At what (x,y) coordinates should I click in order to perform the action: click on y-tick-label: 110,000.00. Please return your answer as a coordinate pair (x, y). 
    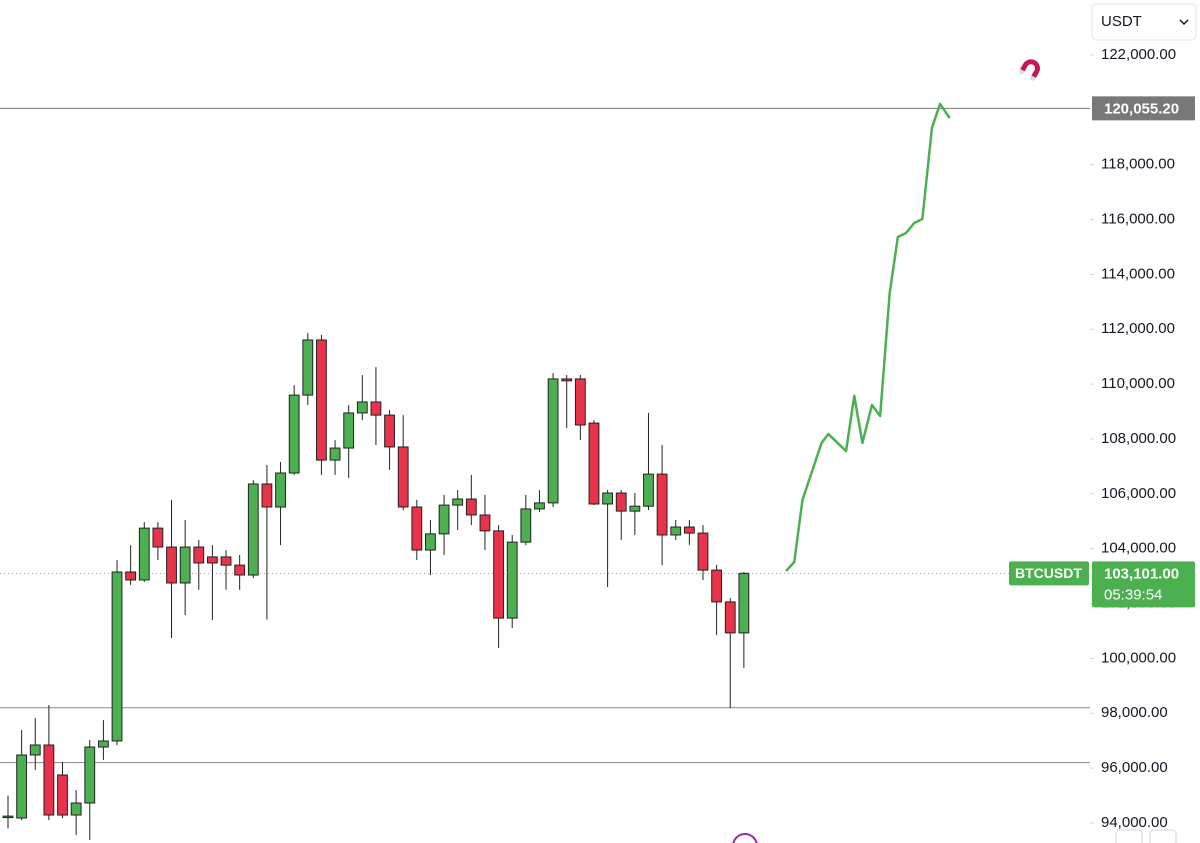
    Looking at the image, I should click on (1138, 383).